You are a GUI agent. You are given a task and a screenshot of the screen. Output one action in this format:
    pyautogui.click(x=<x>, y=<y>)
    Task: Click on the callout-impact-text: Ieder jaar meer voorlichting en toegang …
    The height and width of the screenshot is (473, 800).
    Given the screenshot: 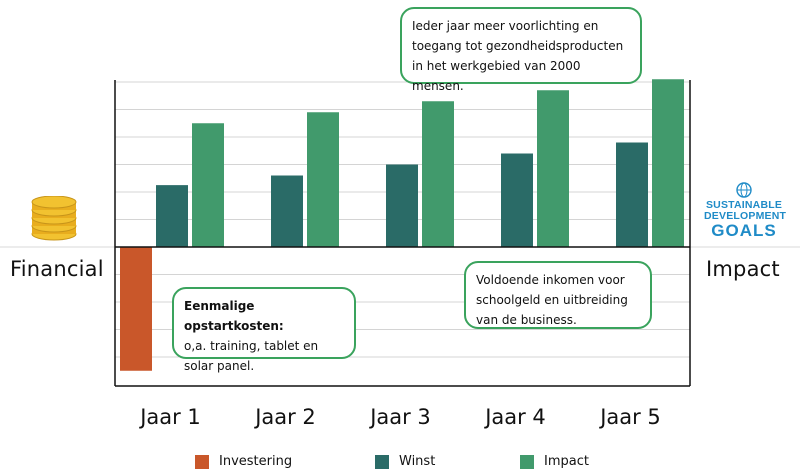 What is the action you would take?
    pyautogui.click(x=518, y=56)
    